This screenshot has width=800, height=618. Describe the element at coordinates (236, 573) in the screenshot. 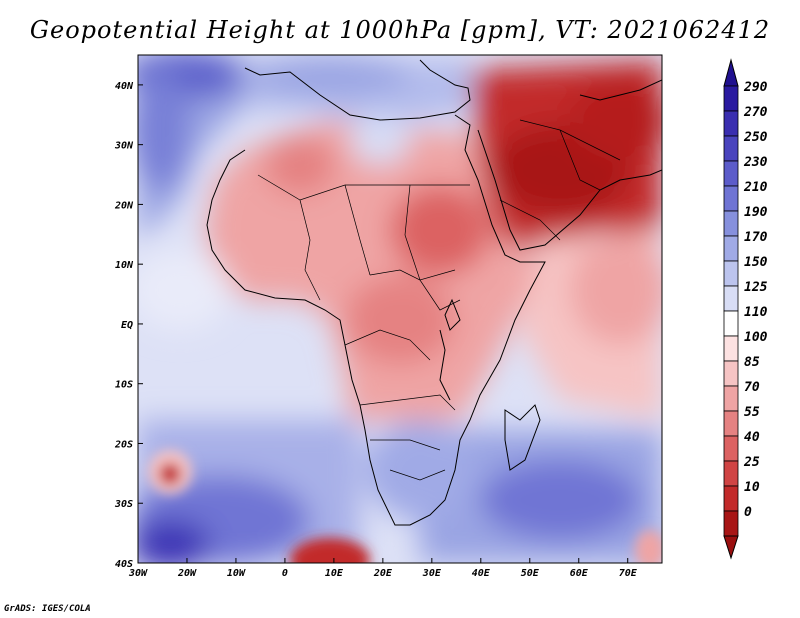

I see `x-tick-label: 10W` at that location.